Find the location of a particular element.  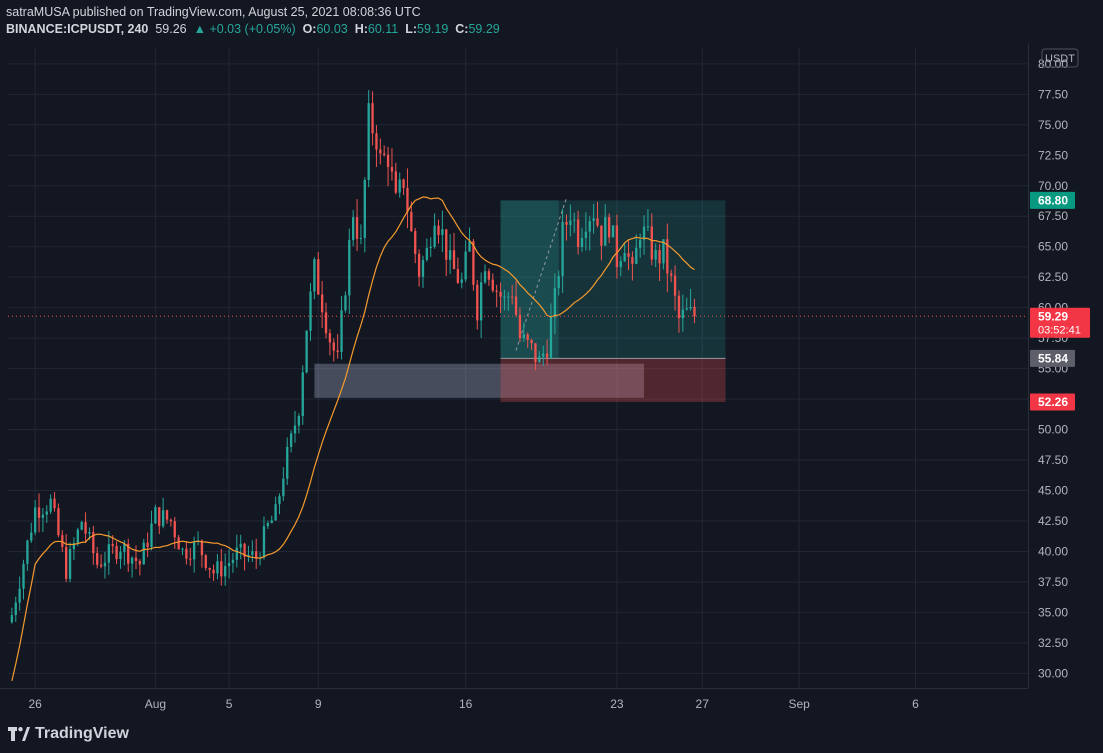

time-tick-label: 6 is located at coordinates (915, 704).